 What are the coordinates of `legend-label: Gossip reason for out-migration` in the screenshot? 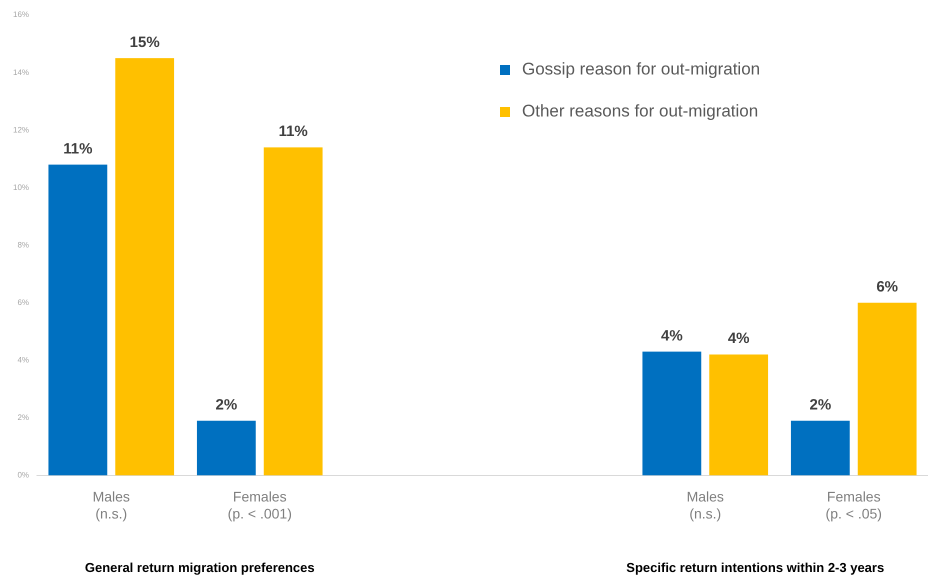 It's located at (641, 69).